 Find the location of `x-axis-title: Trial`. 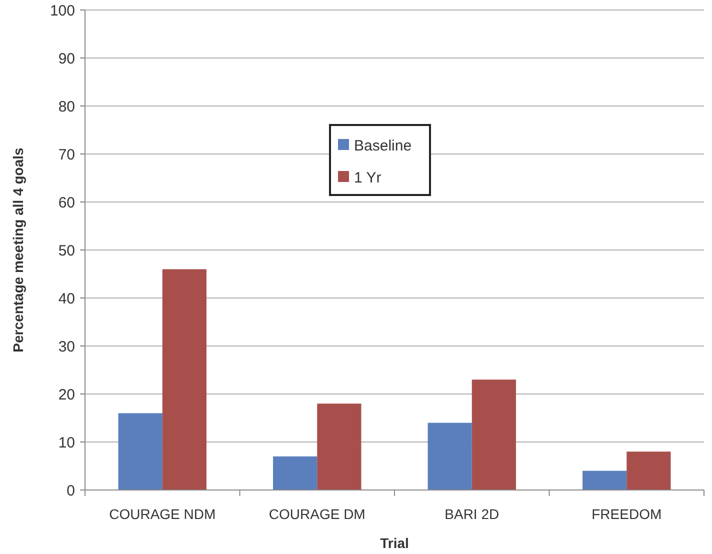

x-axis-title: Trial is located at coordinates (394, 543).